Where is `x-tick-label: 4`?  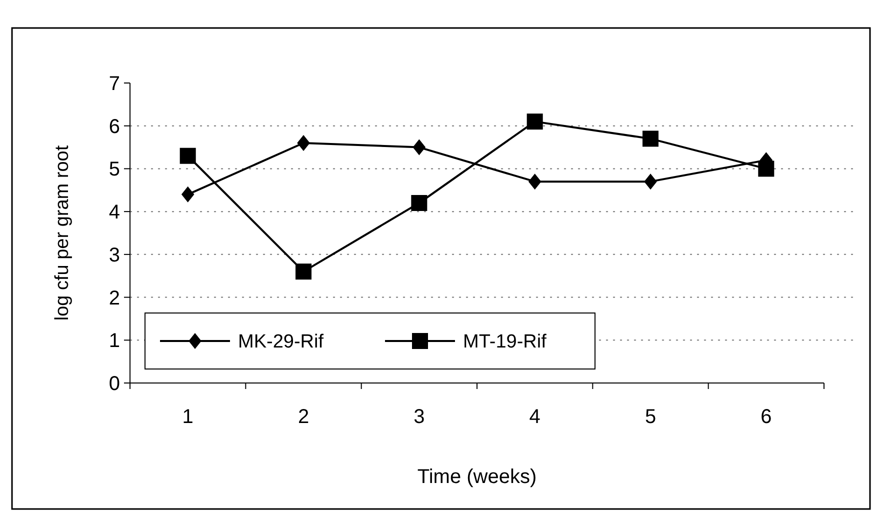 x-tick-label: 4 is located at coordinates (534, 417).